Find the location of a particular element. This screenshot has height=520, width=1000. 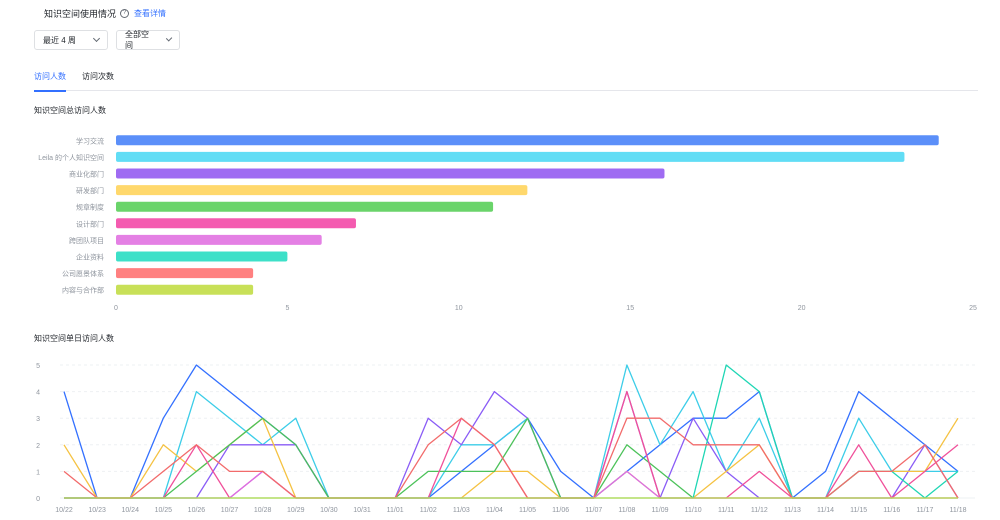

x-tick-label: 10/24 is located at coordinates (130, 510).